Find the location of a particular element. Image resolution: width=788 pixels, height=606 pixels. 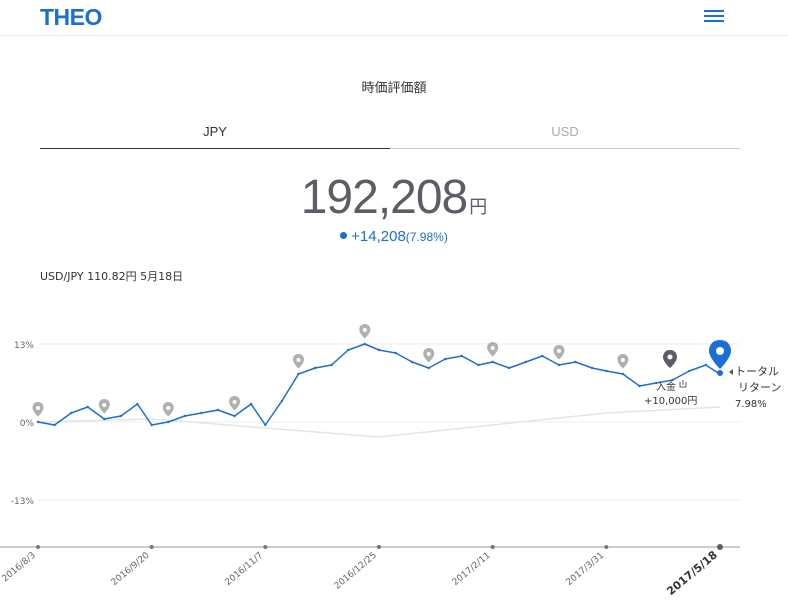

hamburger-menu-button is located at coordinates (715, 17).